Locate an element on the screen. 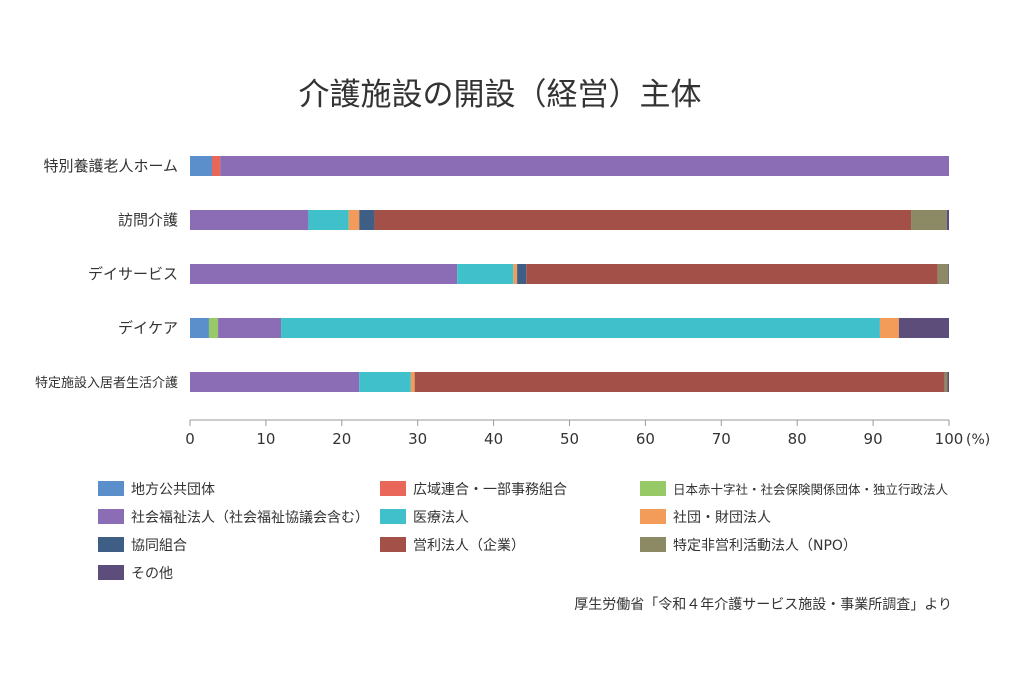 The width and height of the screenshot is (1024, 683). x-tick-label: 90 is located at coordinates (873, 439).